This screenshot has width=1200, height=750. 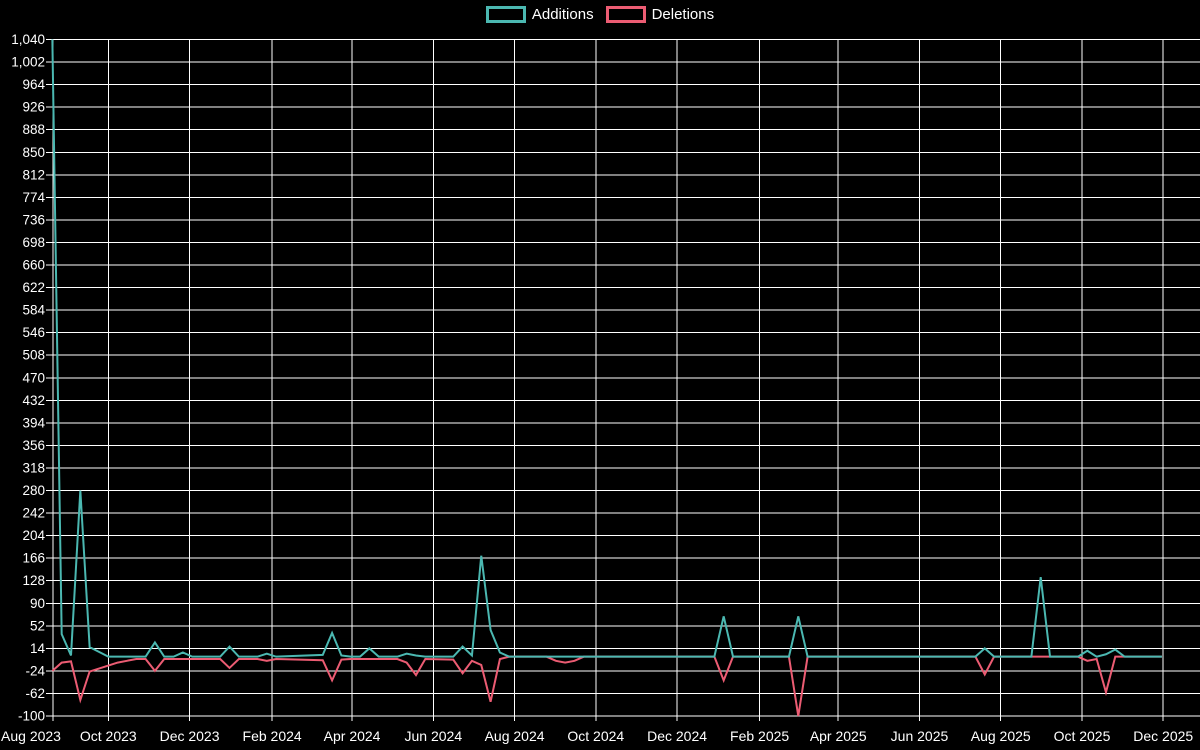 What do you see at coordinates (1163, 736) in the screenshot?
I see `x-tick-label: Dec 2025` at bounding box center [1163, 736].